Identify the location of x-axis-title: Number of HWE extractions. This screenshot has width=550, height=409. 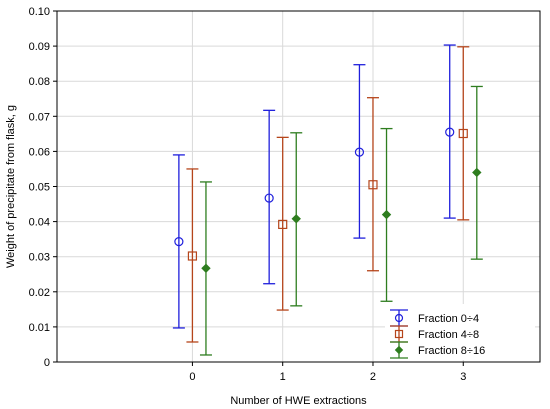
(298, 401).